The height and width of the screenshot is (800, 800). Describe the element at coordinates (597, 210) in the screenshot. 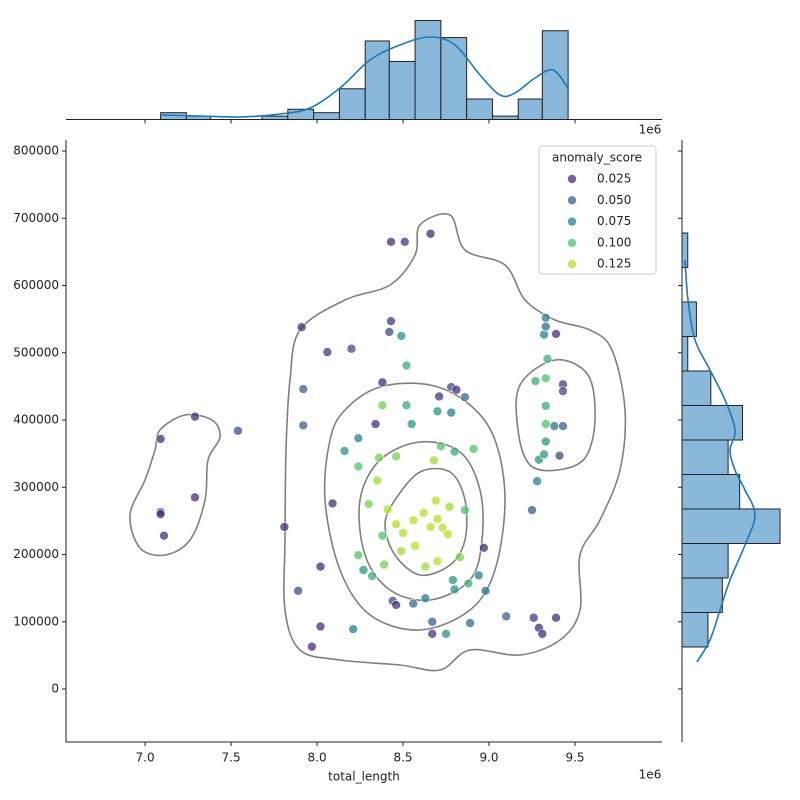

I see `legend: anomaly_score 0.025 0.050 0.075 0.100 0.125` at that location.